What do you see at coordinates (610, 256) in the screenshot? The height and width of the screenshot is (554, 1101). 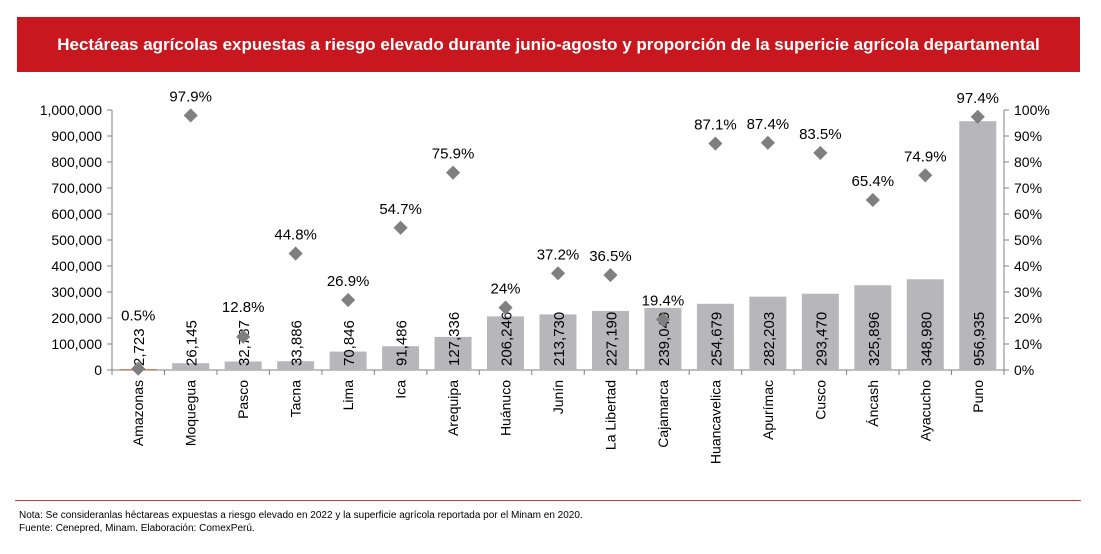 I see `percent-label: 36.5%` at bounding box center [610, 256].